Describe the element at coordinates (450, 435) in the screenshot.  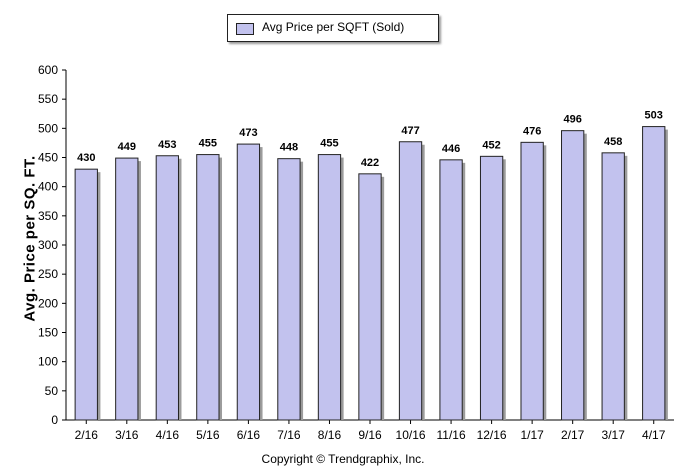
I see `x-tick-label: 11/16` at that location.